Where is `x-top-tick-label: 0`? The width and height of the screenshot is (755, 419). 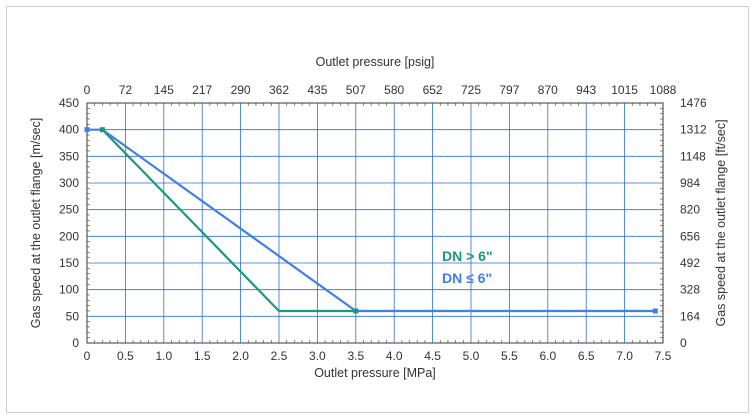
x-top-tick-label: 0 is located at coordinates (87, 90).